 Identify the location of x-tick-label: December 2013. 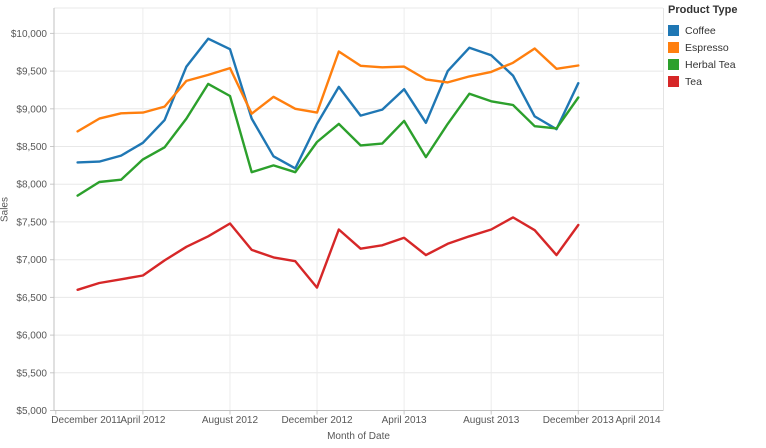
(579, 420).